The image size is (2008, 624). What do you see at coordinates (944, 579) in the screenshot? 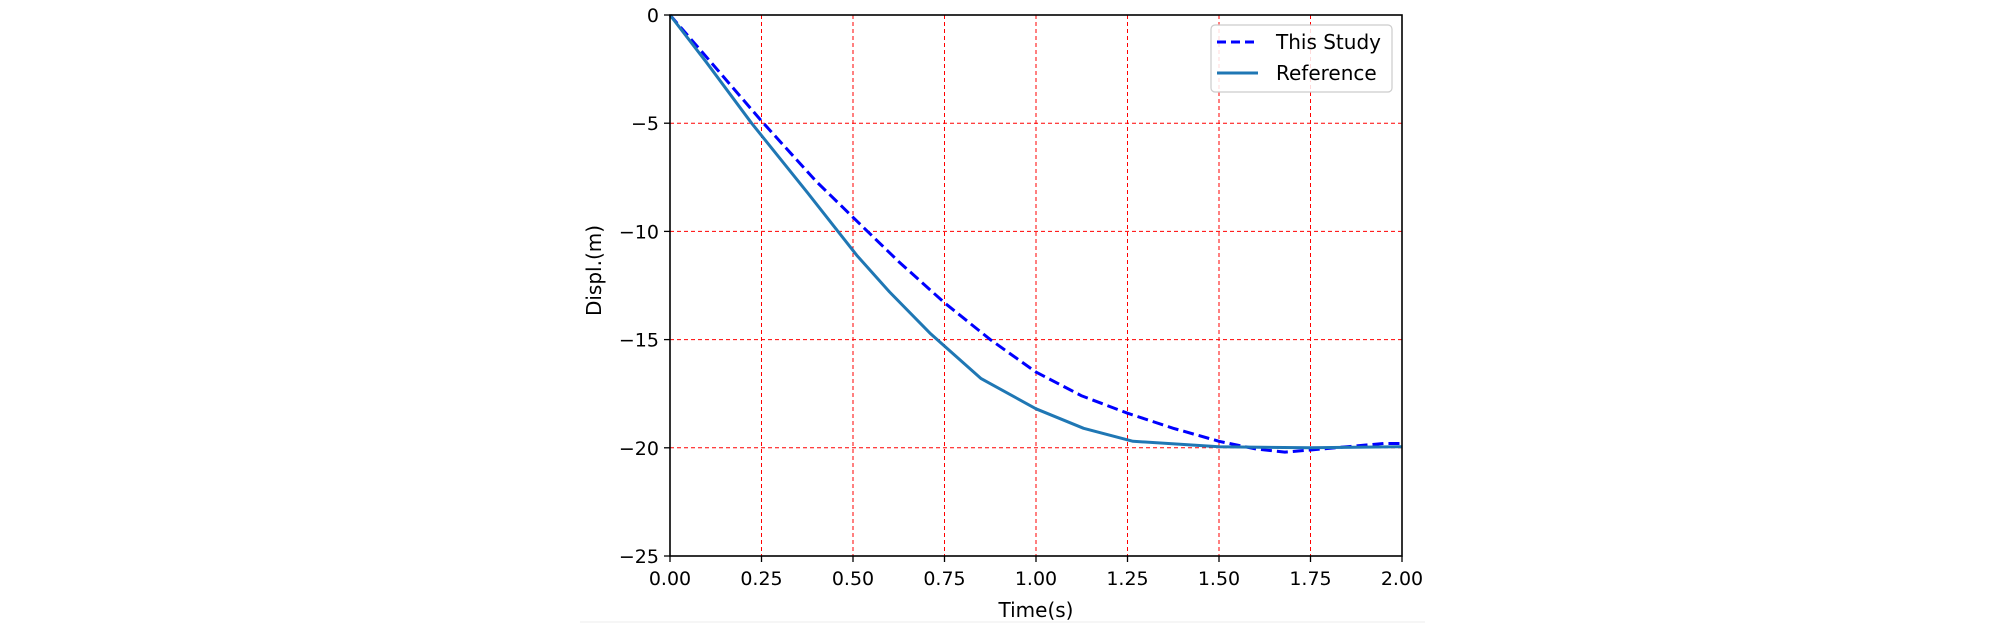
I see `x-tick-label: 0.75` at bounding box center [944, 579].